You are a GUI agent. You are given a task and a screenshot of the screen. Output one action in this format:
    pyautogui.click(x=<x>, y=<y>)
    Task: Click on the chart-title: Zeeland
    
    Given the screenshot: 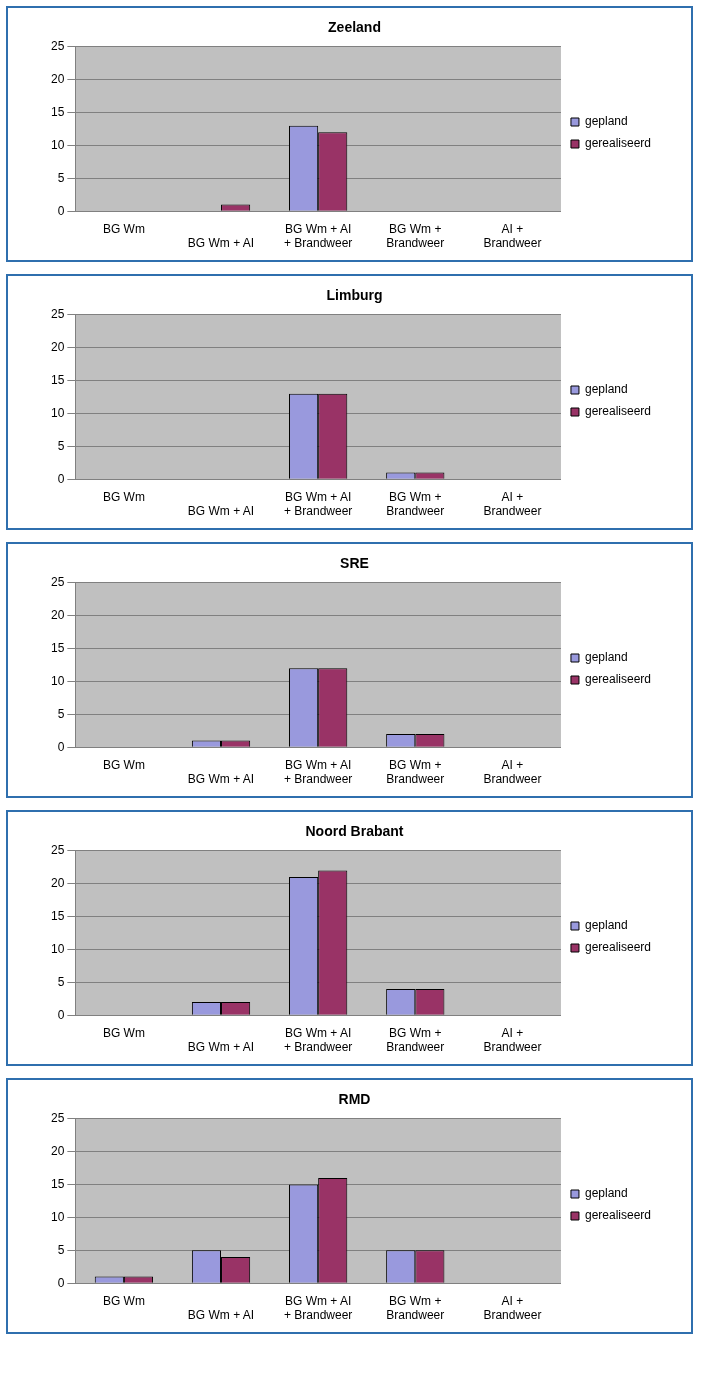 What is the action you would take?
    pyautogui.click(x=354, y=27)
    